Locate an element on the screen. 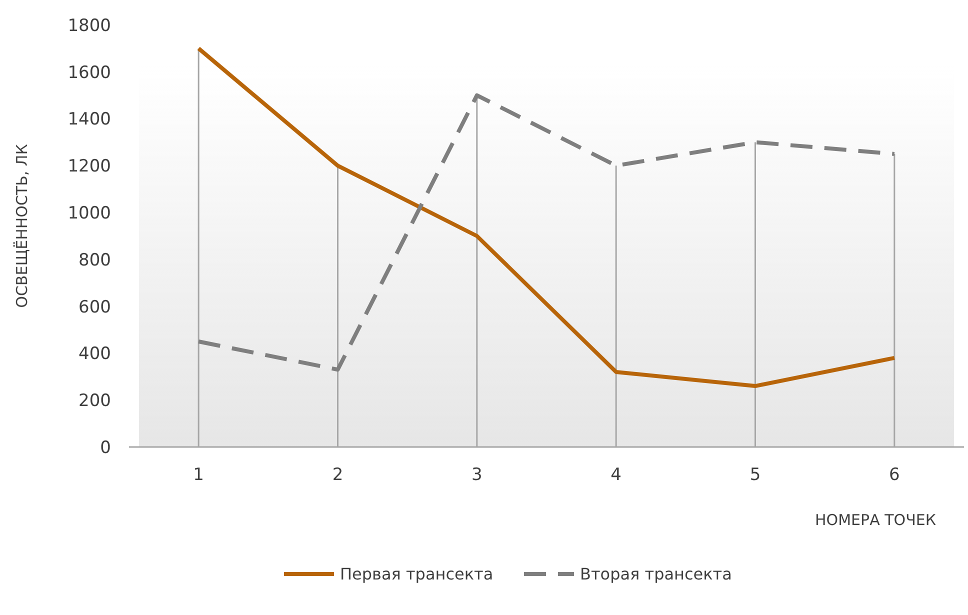 The height and width of the screenshot is (615, 968). x-tick-label: 6 is located at coordinates (894, 475).